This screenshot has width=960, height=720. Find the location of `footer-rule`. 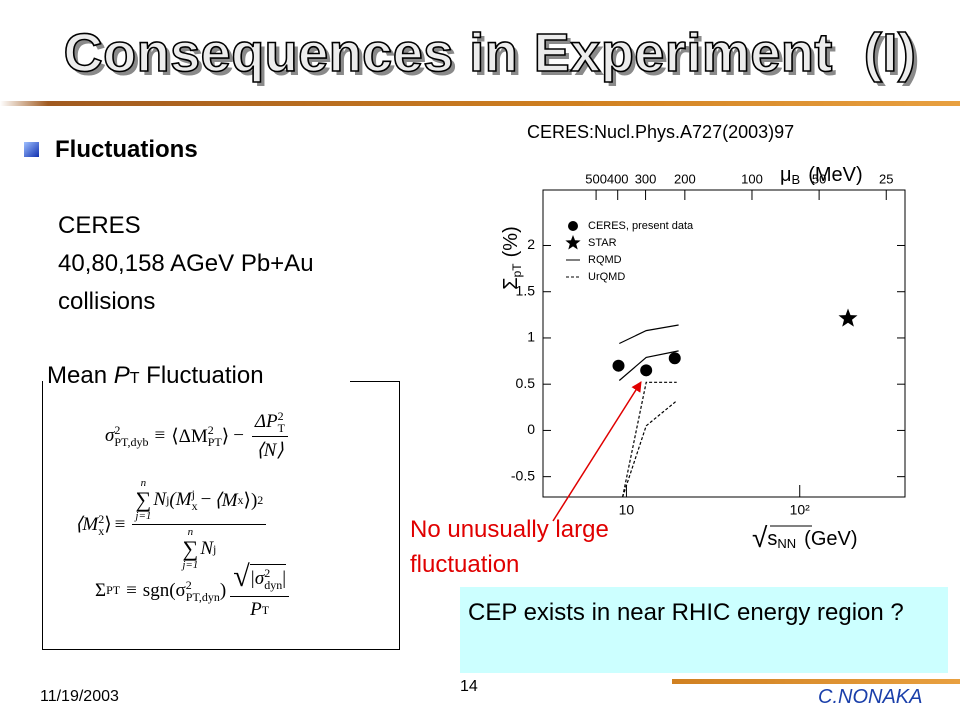

footer-rule is located at coordinates (816, 681).